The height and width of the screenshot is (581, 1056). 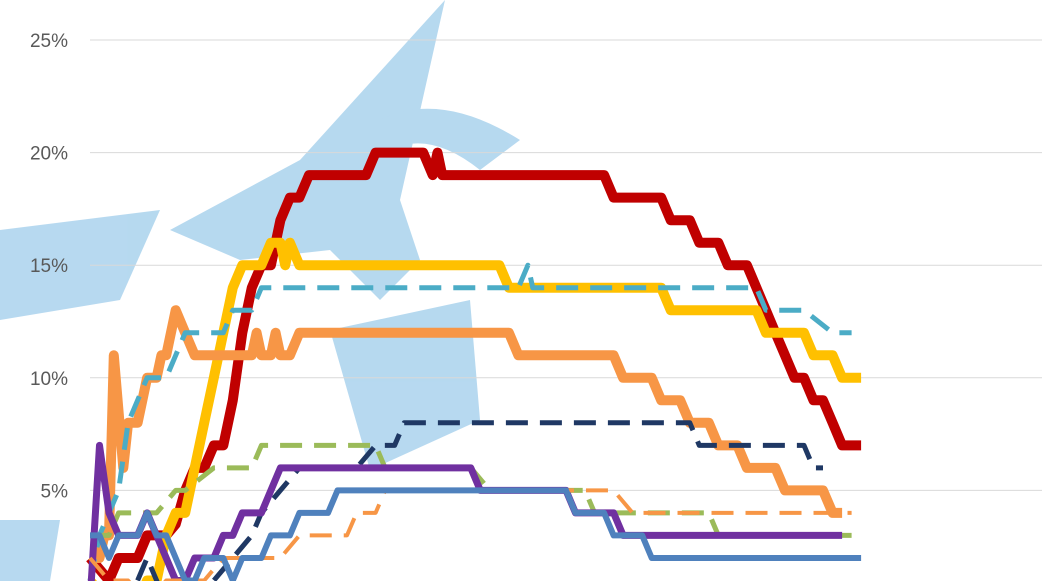 What do you see at coordinates (49, 154) in the screenshot?
I see `y-tick-label: 20%` at bounding box center [49, 154].